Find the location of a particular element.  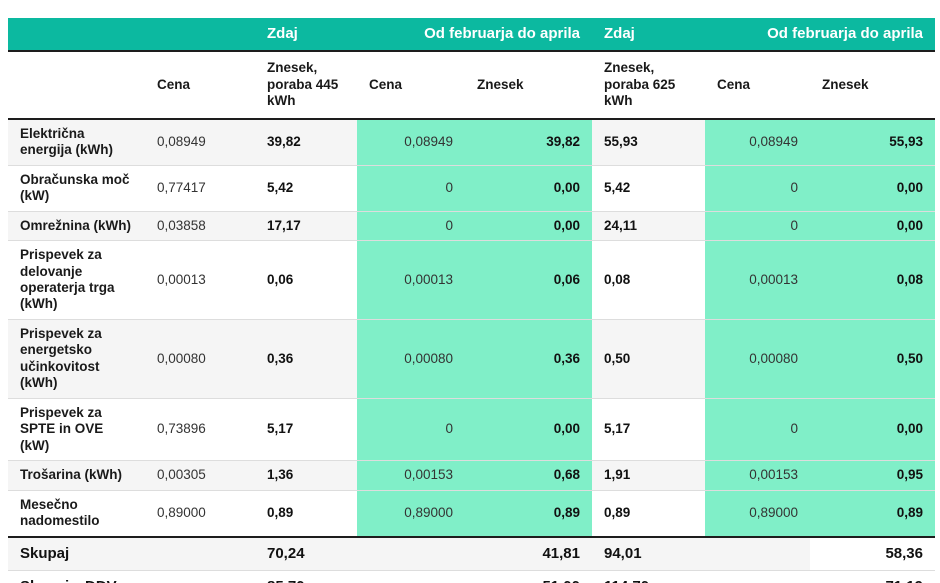

row-label: Prispevek za SPTE in OVE (kW) is located at coordinates (76, 429).